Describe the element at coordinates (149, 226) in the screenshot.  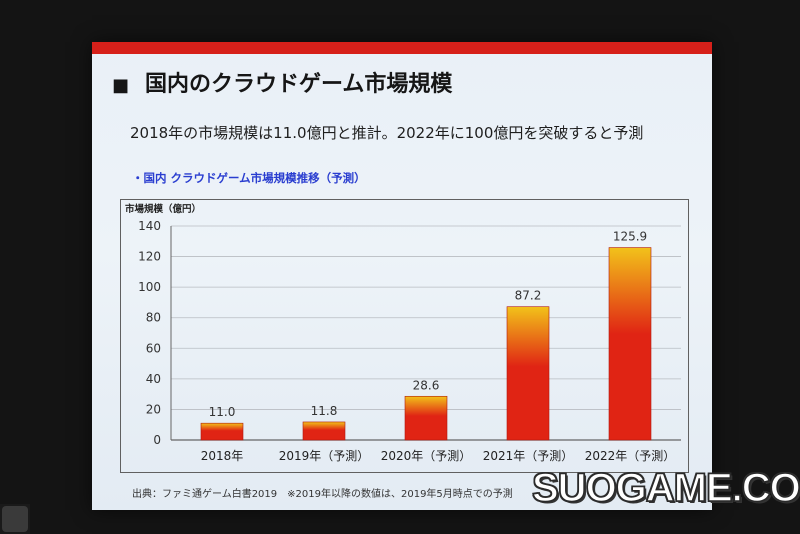
I see `y-tick-label: 140` at that location.